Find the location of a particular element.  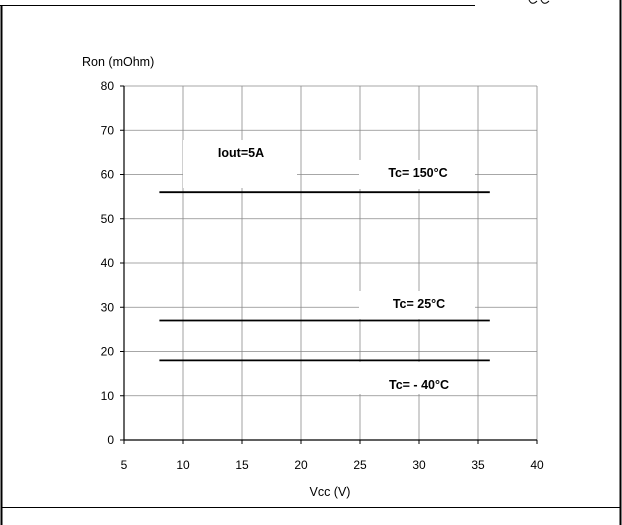

series-label-2-bg is located at coordinates (417, 378).